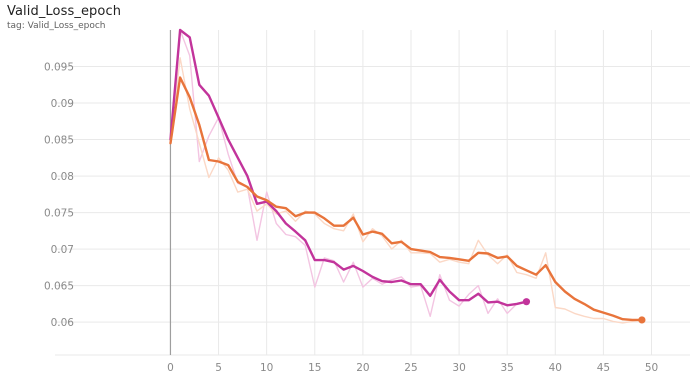  What do you see at coordinates (59, 287) in the screenshot?
I see `y-tick-label: 0.065` at bounding box center [59, 287].